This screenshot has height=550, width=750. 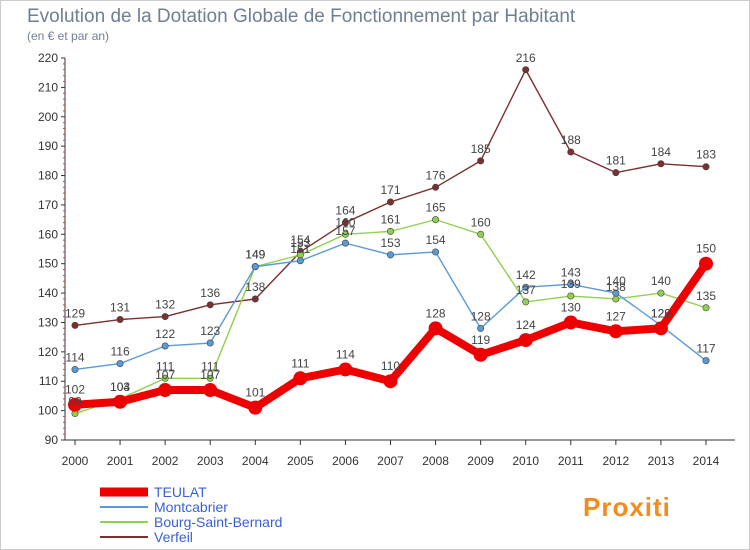 I want to click on data-label-teulat: 128, so click(x=661, y=313).